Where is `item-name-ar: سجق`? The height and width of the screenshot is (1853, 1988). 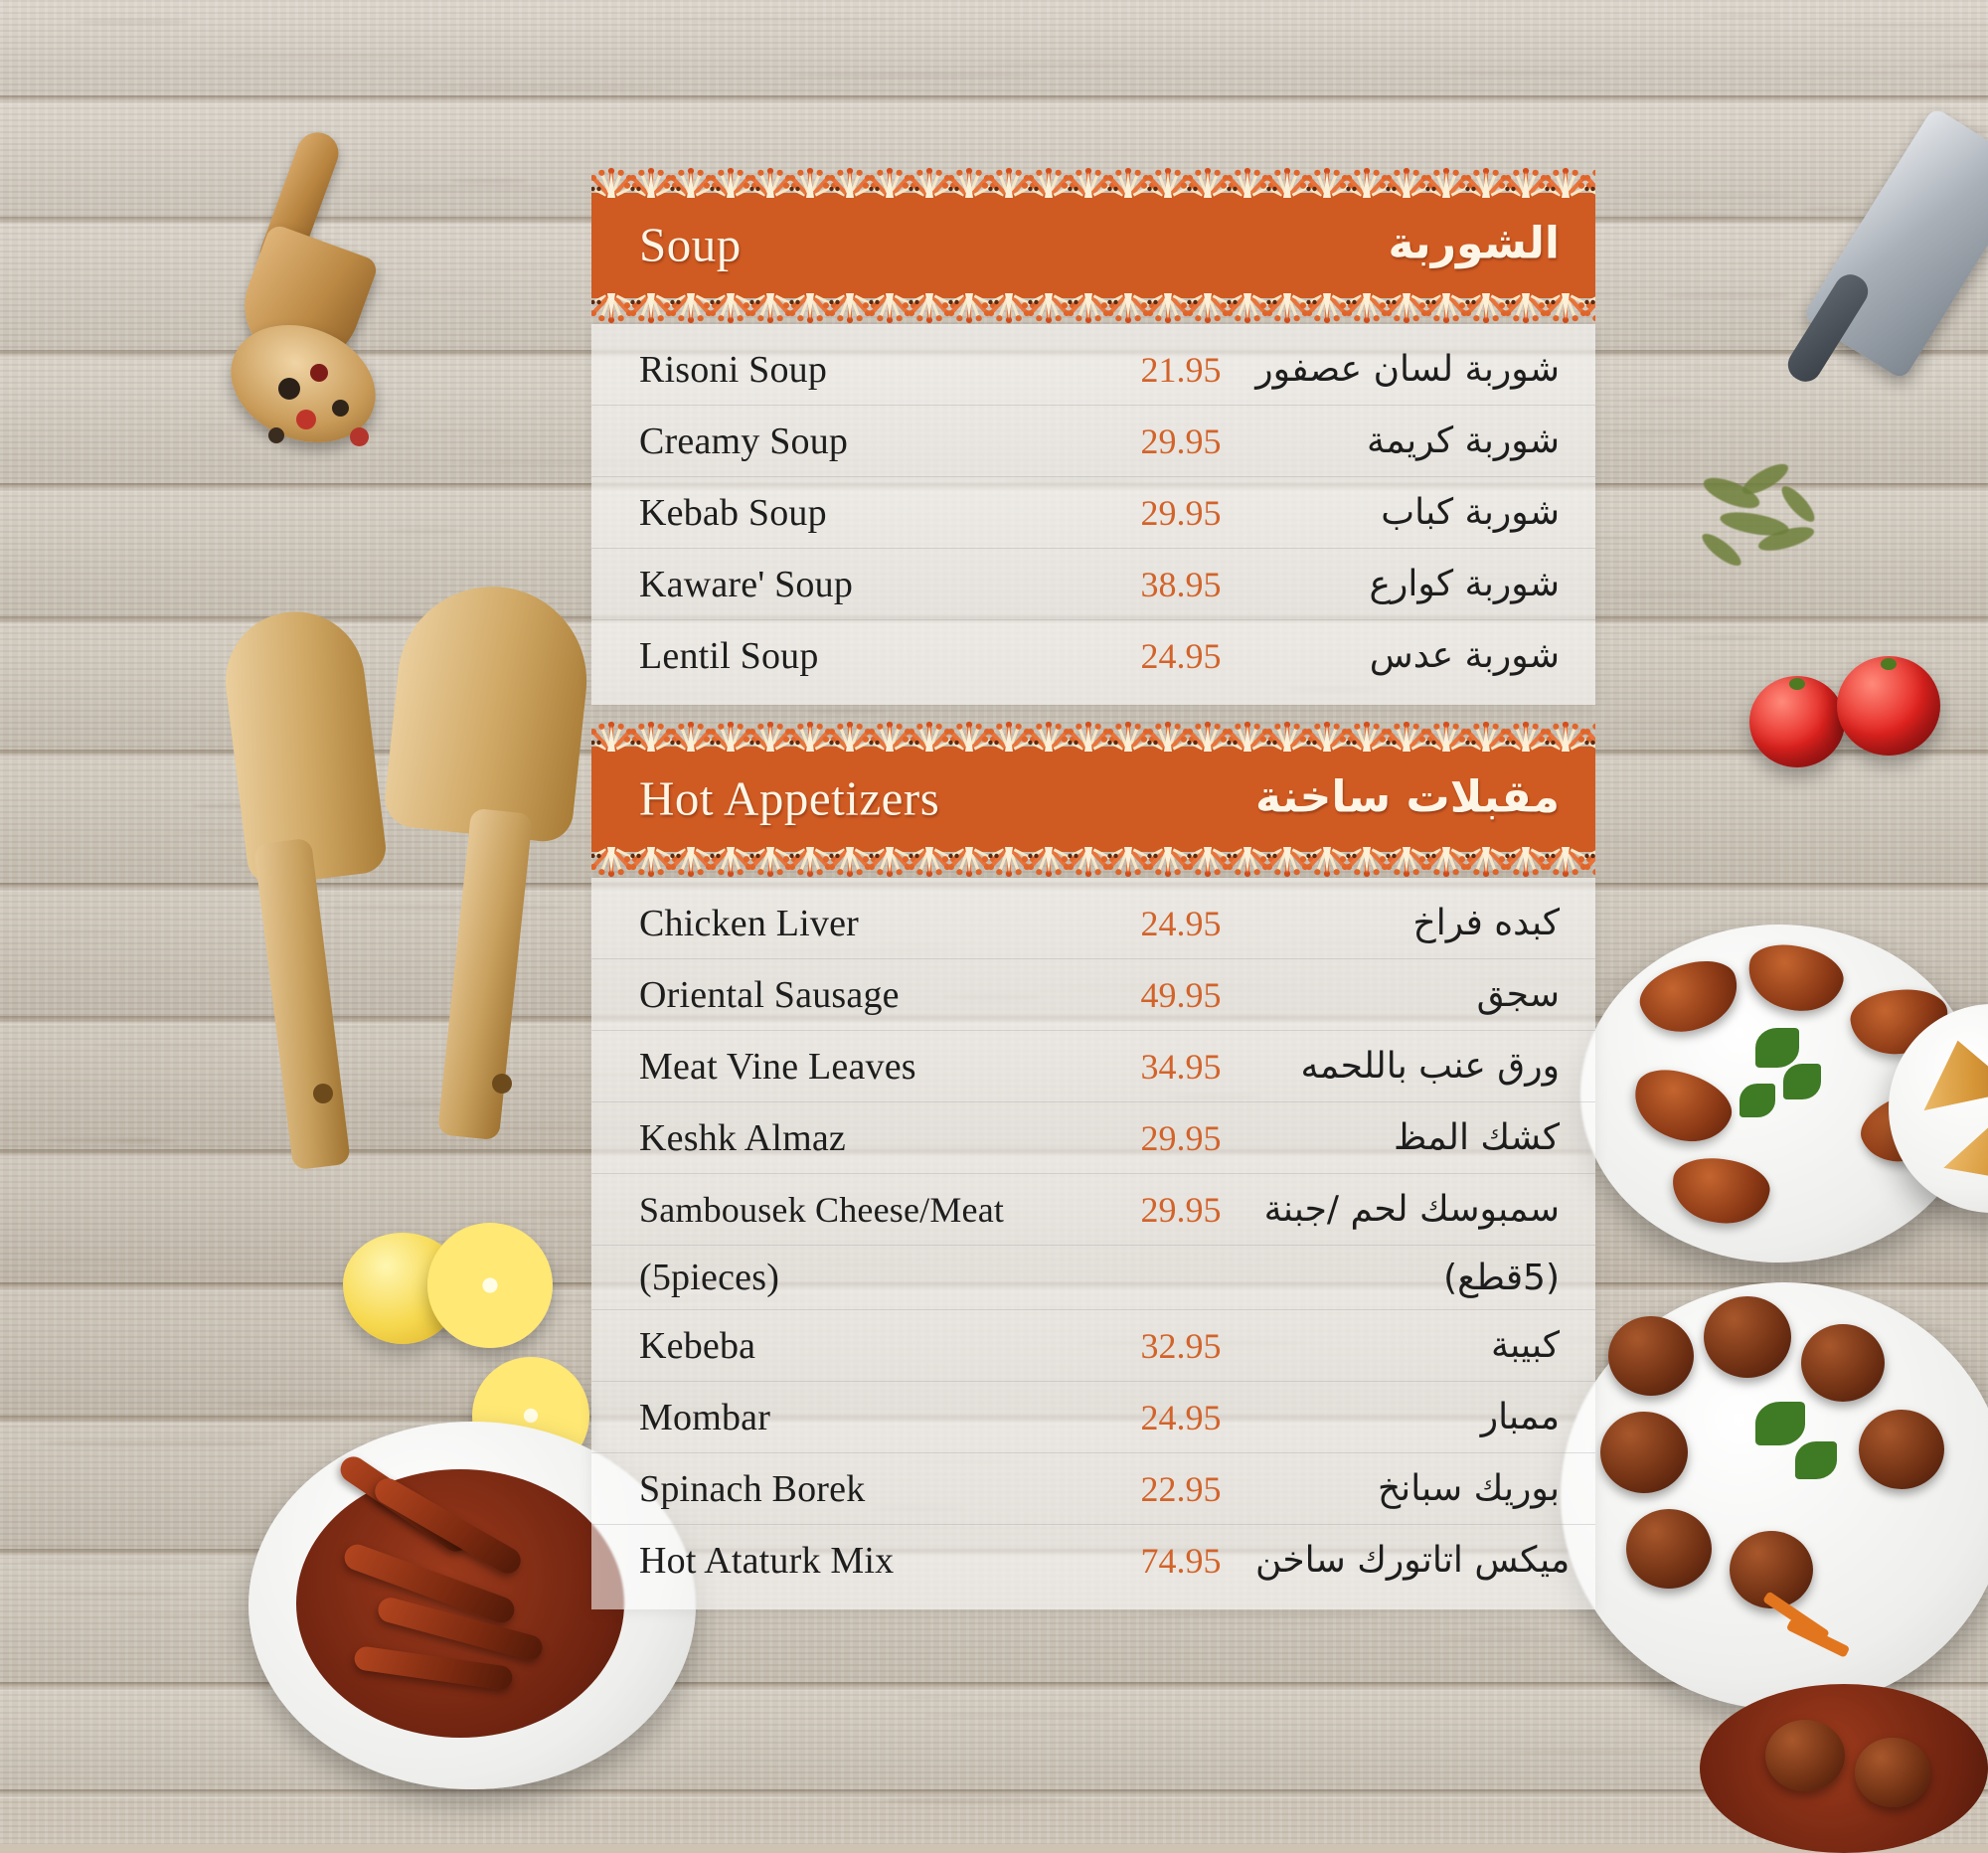 item-name-ar: سجق is located at coordinates (1518, 995).